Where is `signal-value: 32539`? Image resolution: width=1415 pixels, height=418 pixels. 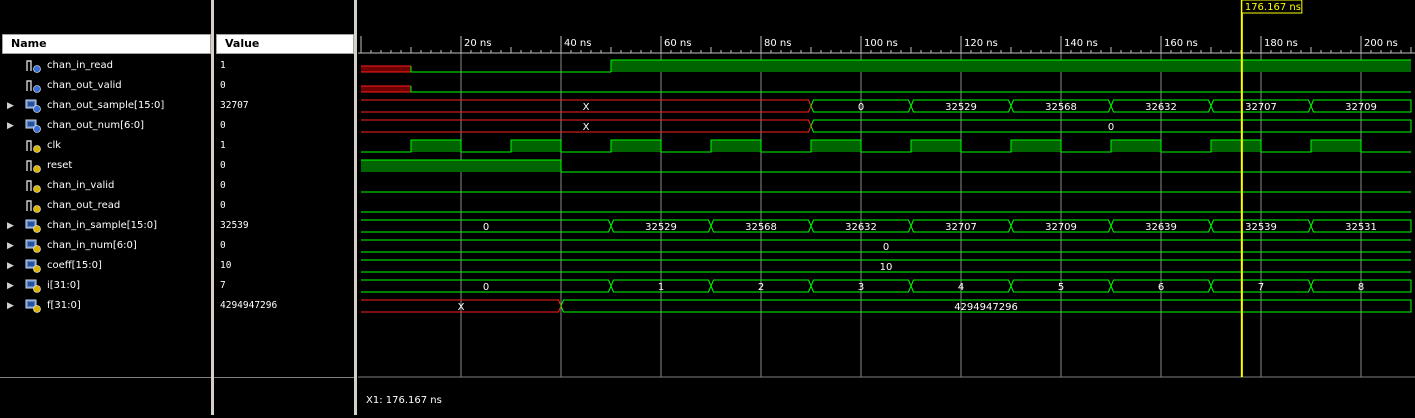 signal-value: 32539 is located at coordinates (234, 225).